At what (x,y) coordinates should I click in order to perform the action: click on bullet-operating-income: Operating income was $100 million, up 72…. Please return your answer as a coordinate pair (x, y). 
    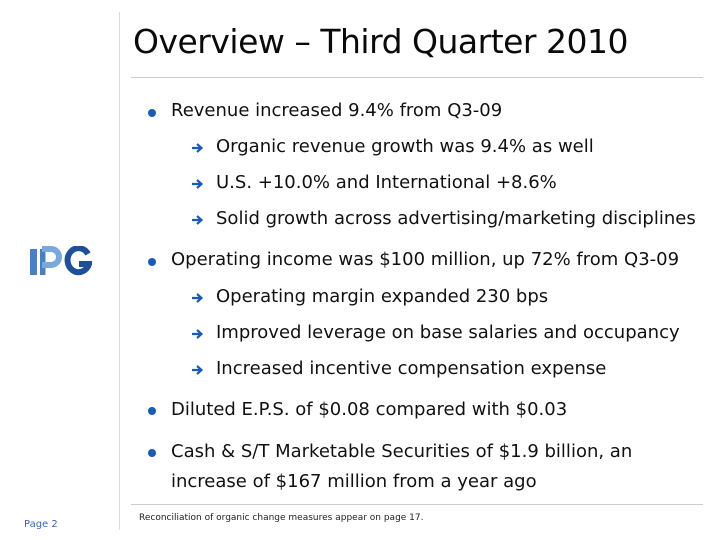
    Looking at the image, I should click on (425, 259).